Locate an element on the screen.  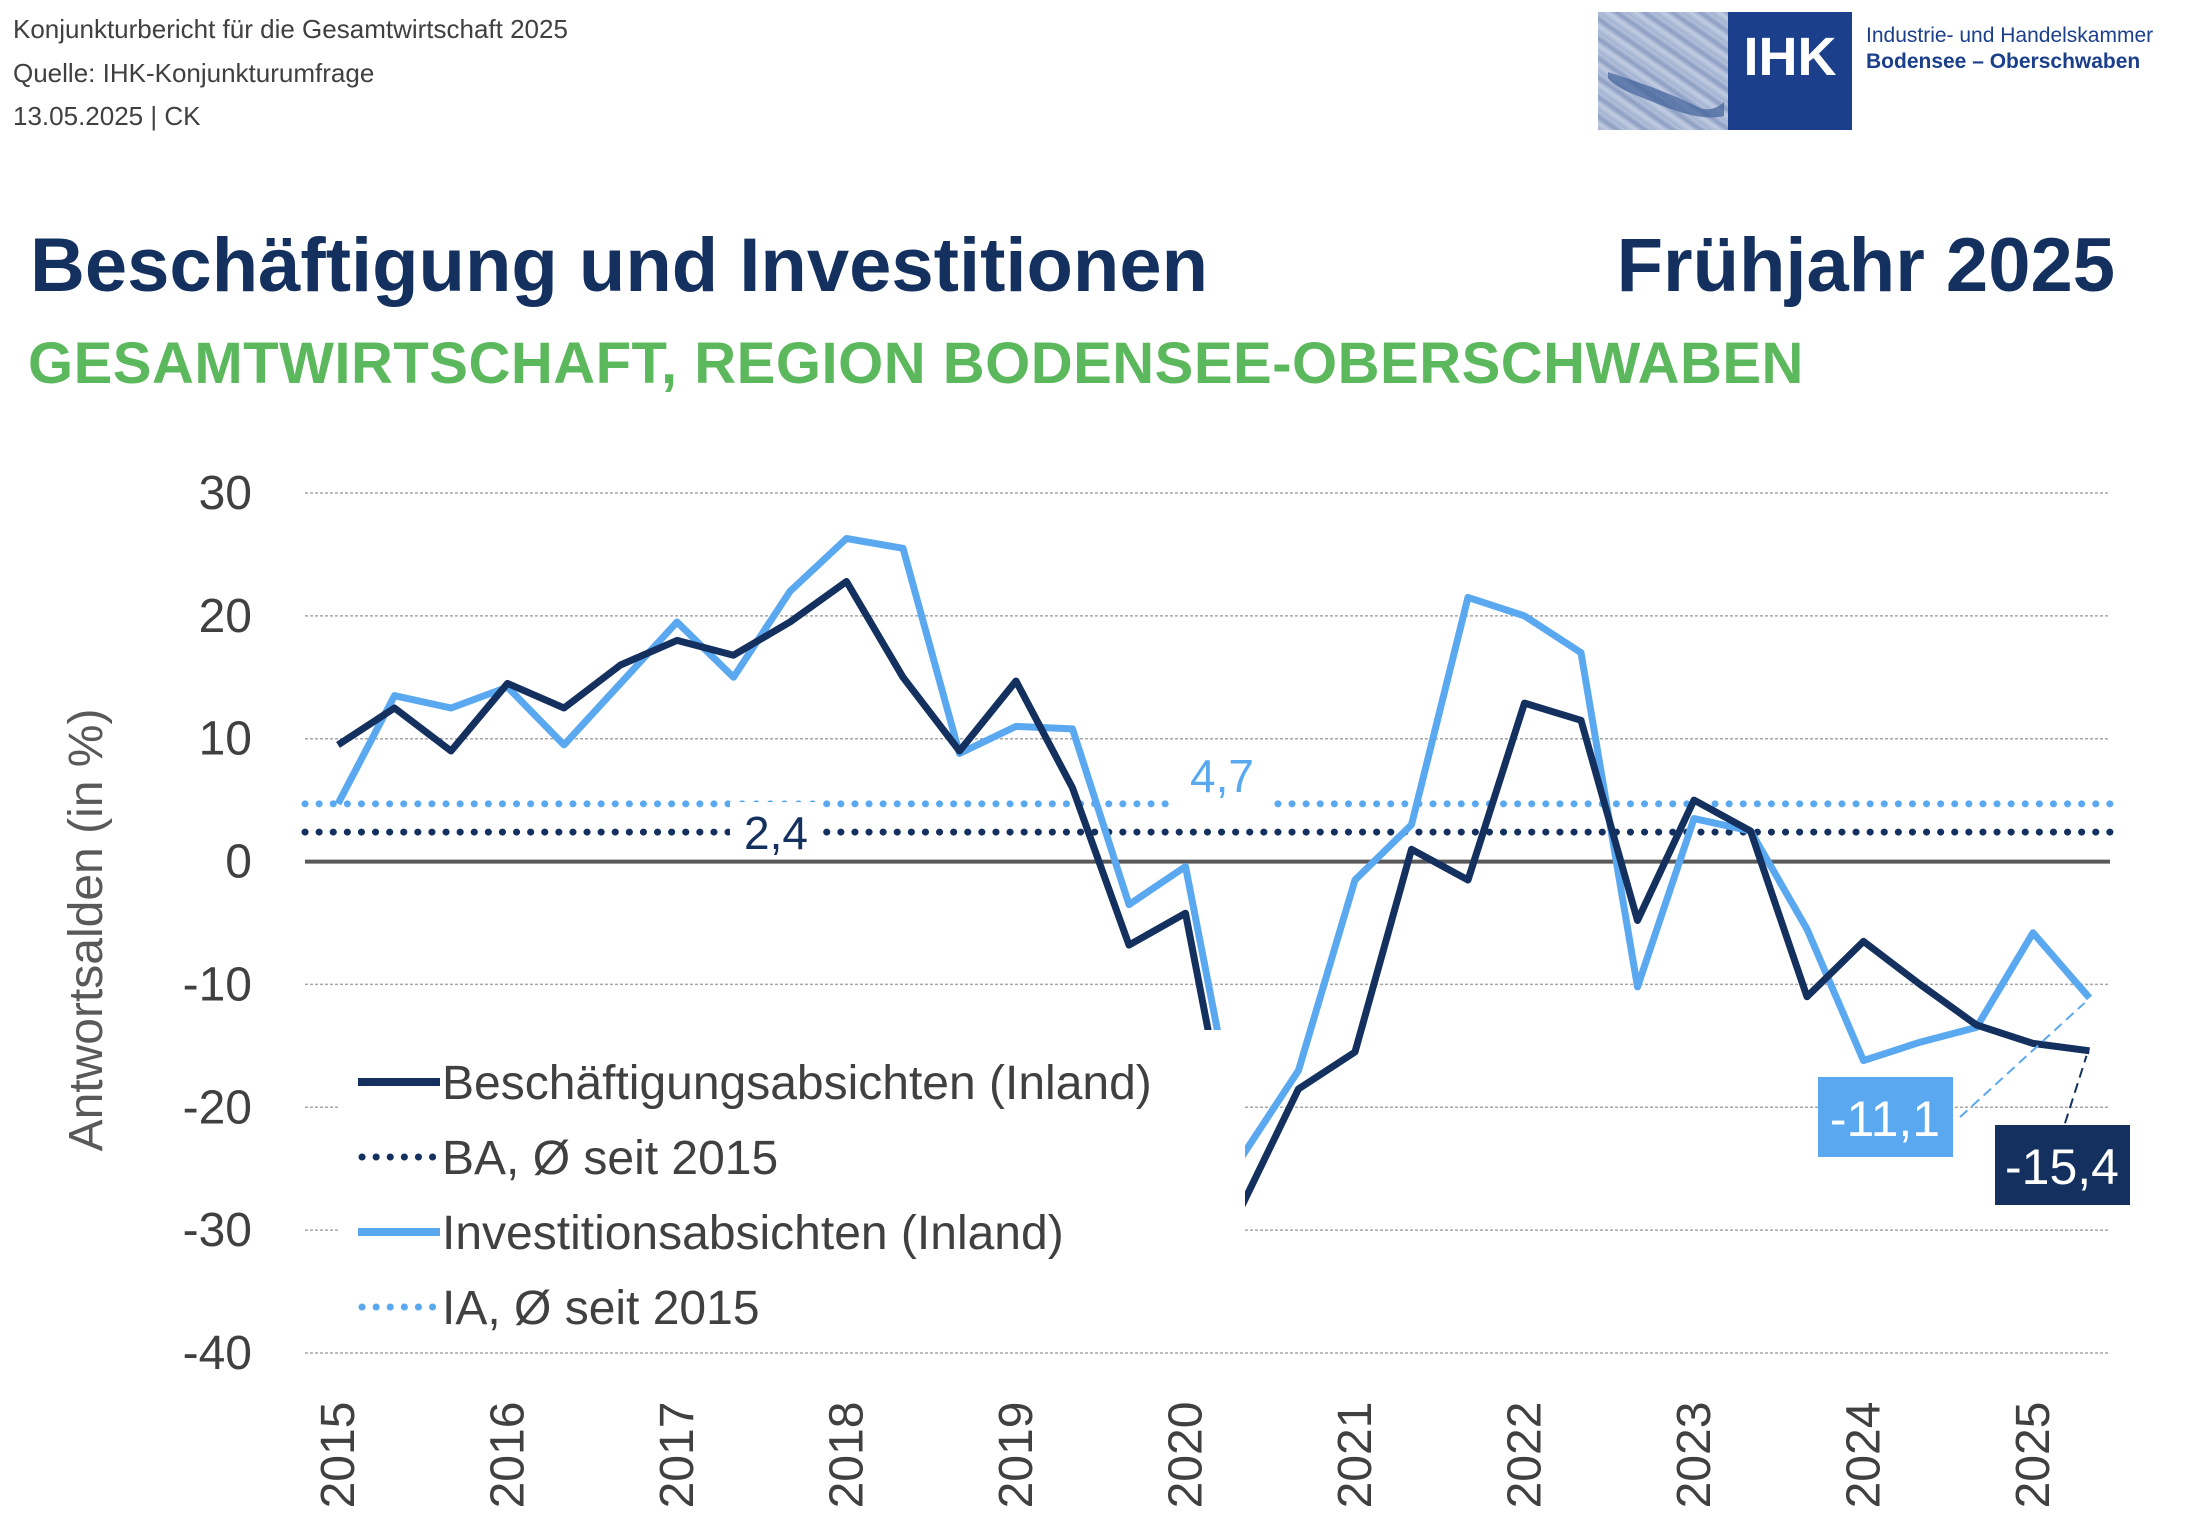
x-tick-label: 2016 is located at coordinates (508, 1455).